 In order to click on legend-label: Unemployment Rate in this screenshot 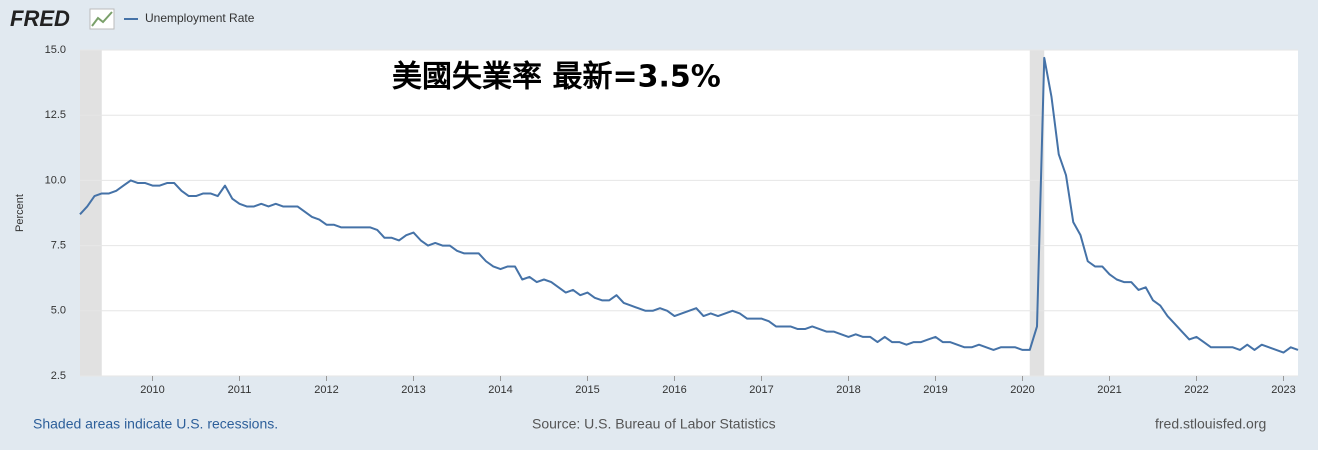, I will do `click(200, 18)`.